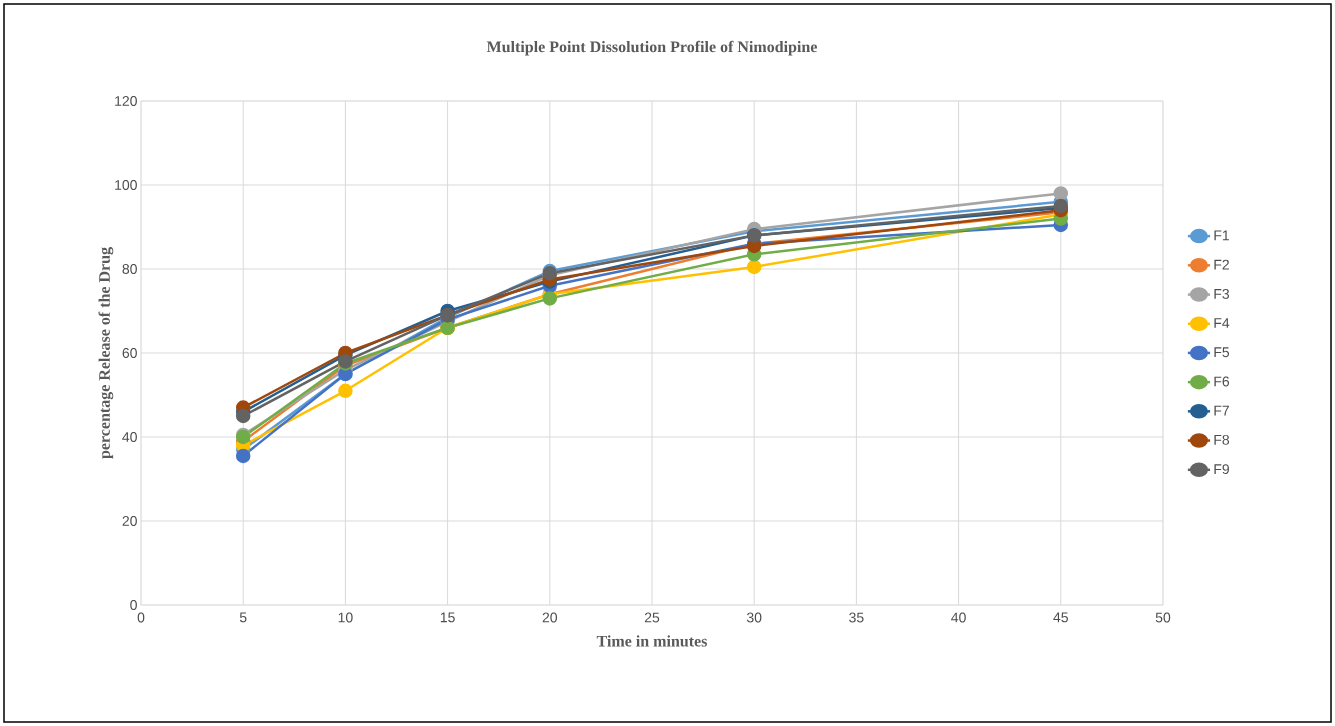 The image size is (1335, 726). Describe the element at coordinates (129, 269) in the screenshot. I see `y-tick-label: 80` at that location.